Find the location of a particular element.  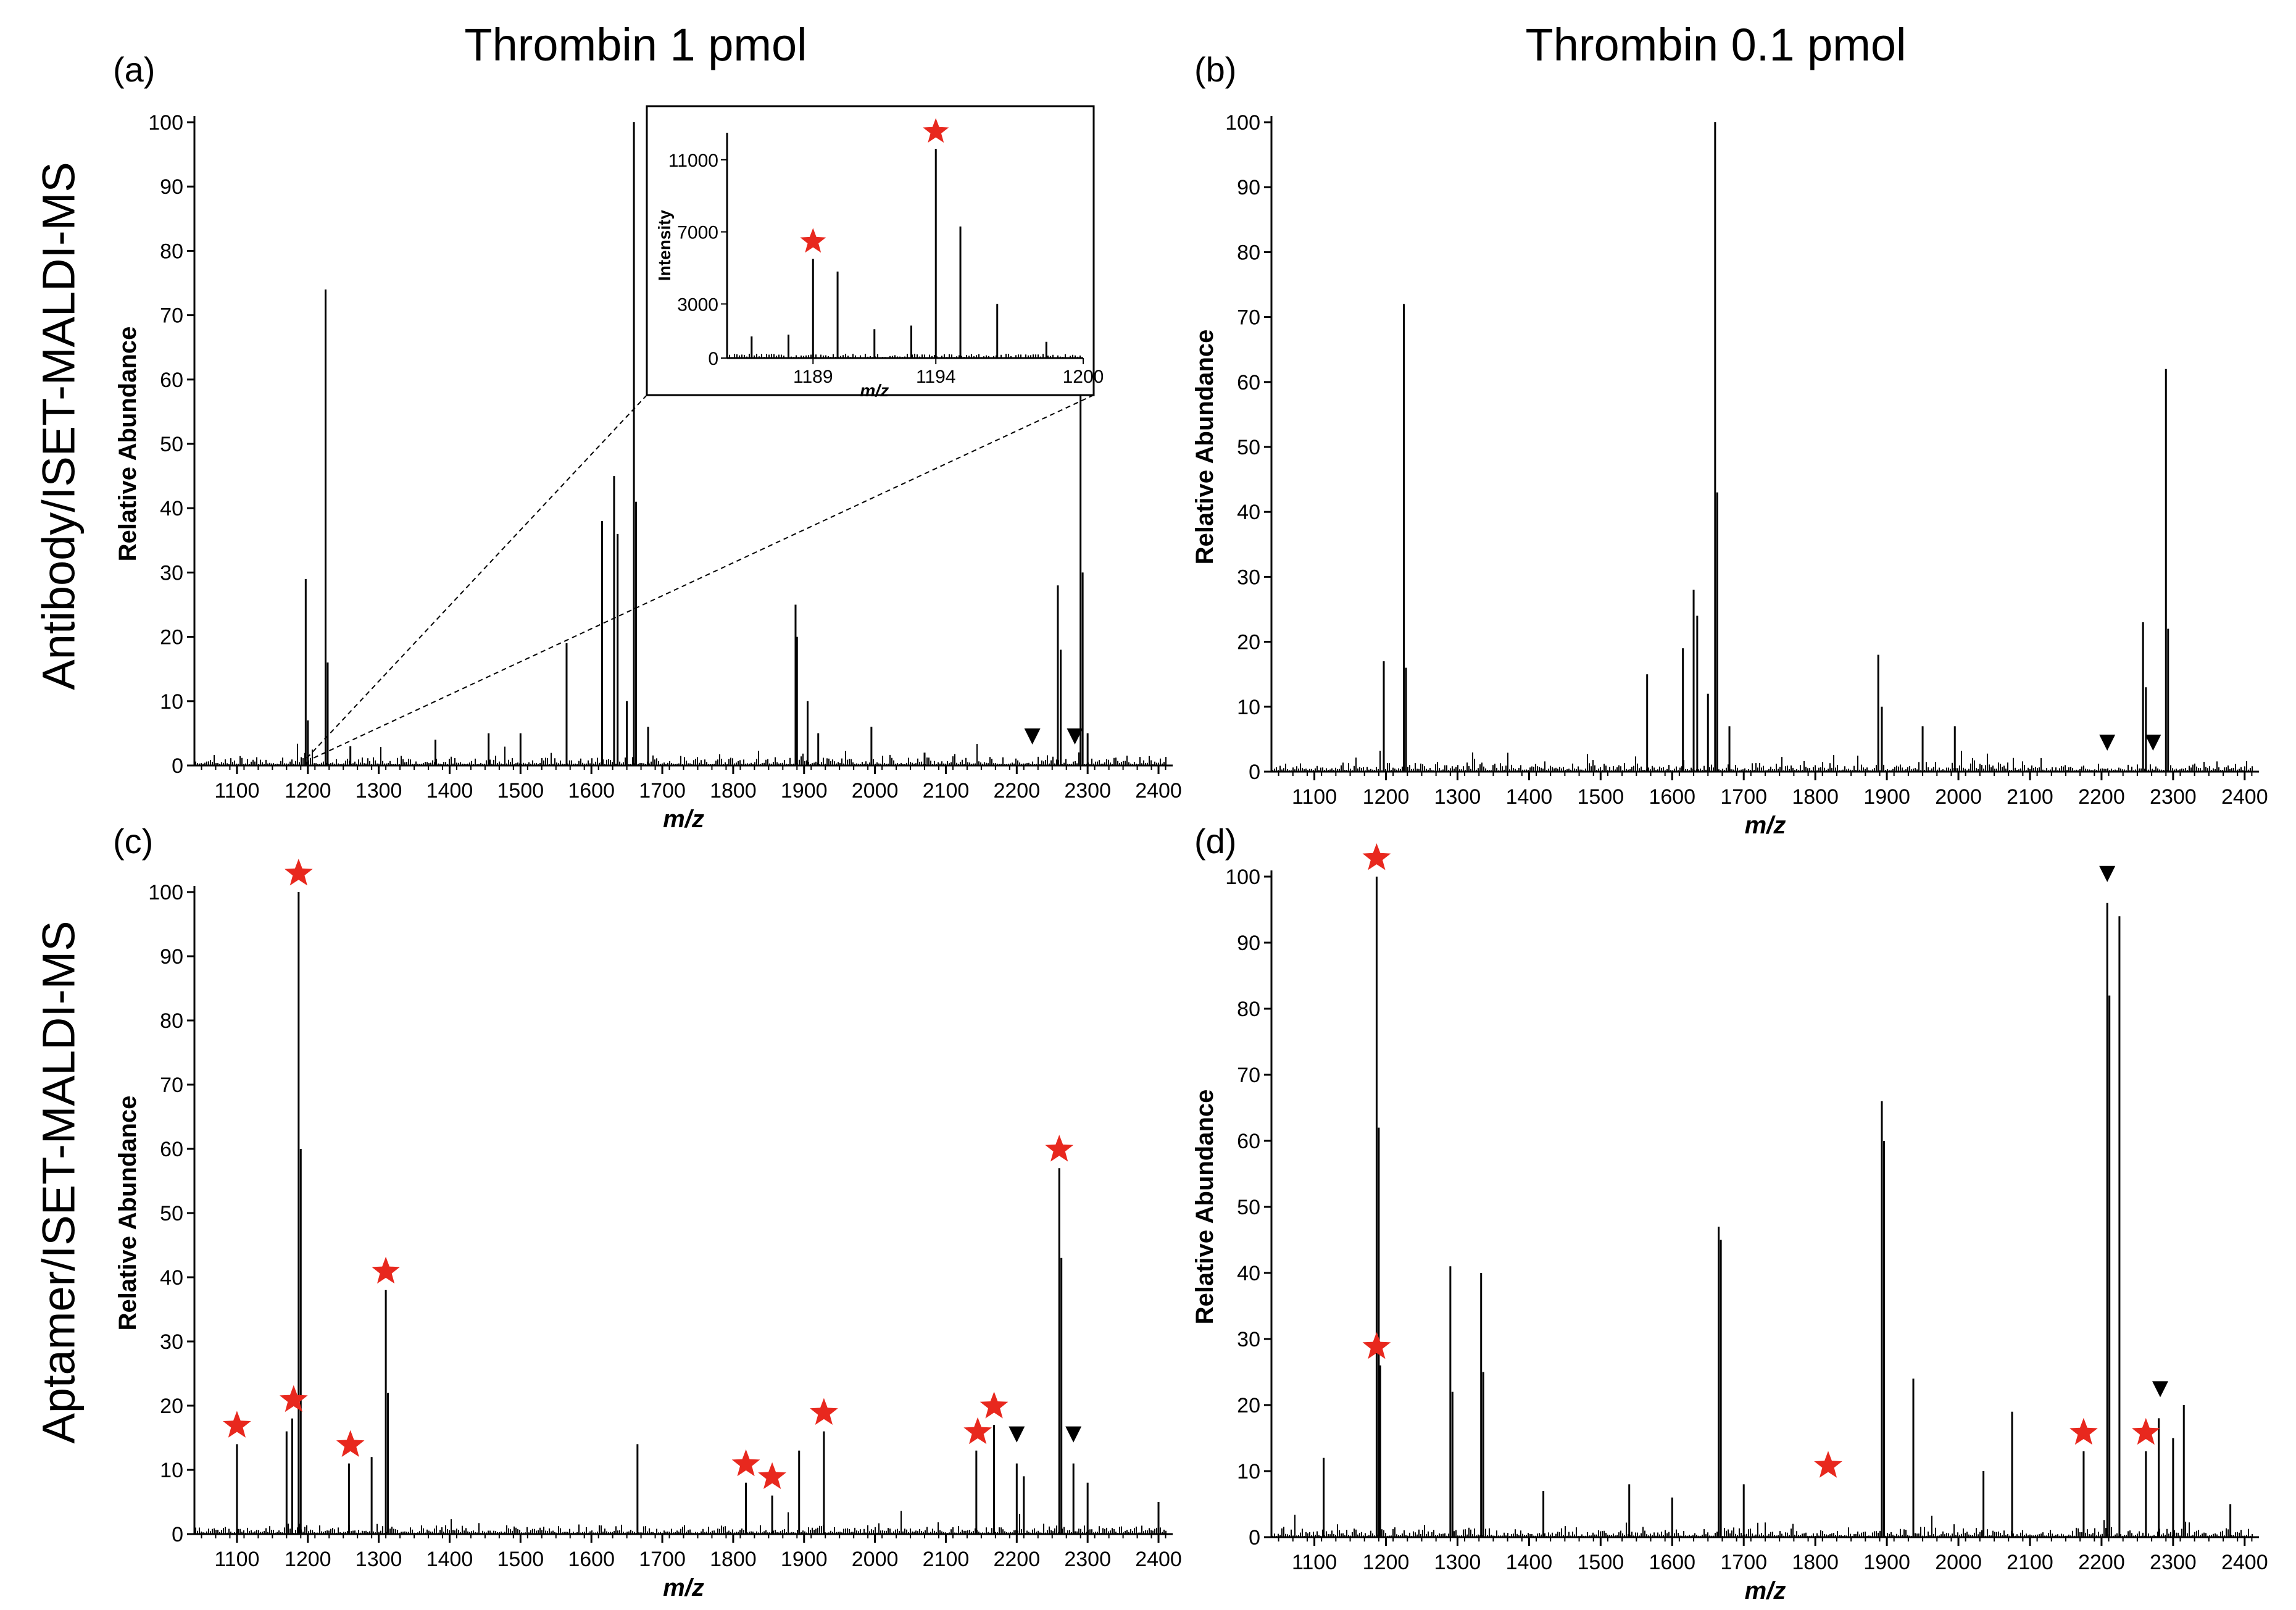

x-tick-label: 1800 is located at coordinates (733, 791).